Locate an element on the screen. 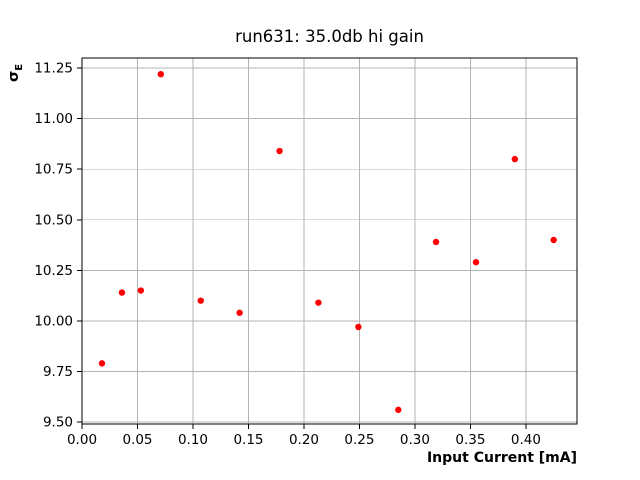 The width and height of the screenshot is (640, 480). chart-title: run631: 35.0db hi gain is located at coordinates (329, 36).